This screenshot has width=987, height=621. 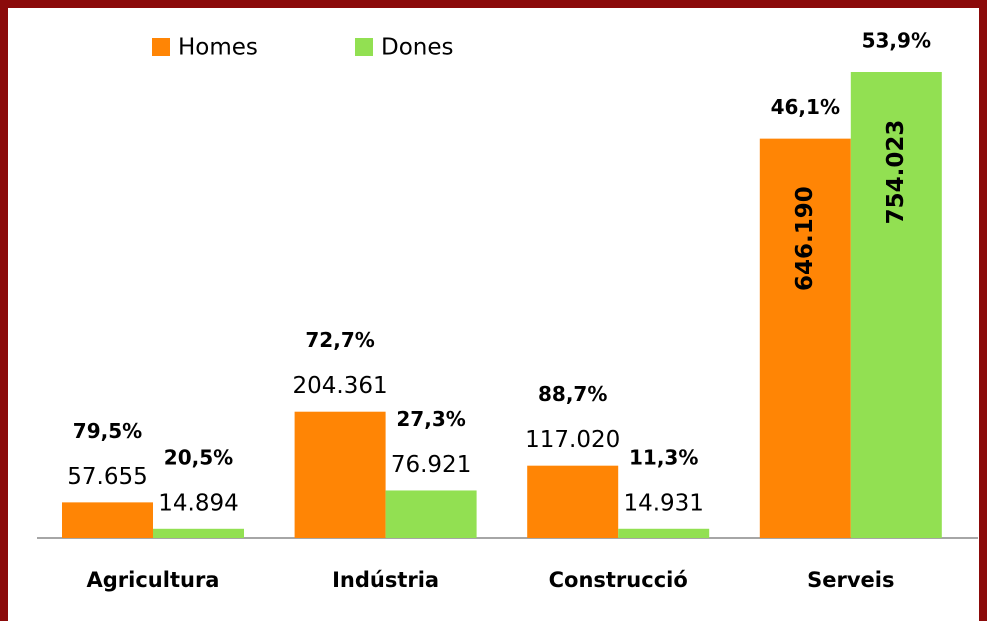 What do you see at coordinates (431, 465) in the screenshot?
I see `value-label: 76.921` at bounding box center [431, 465].